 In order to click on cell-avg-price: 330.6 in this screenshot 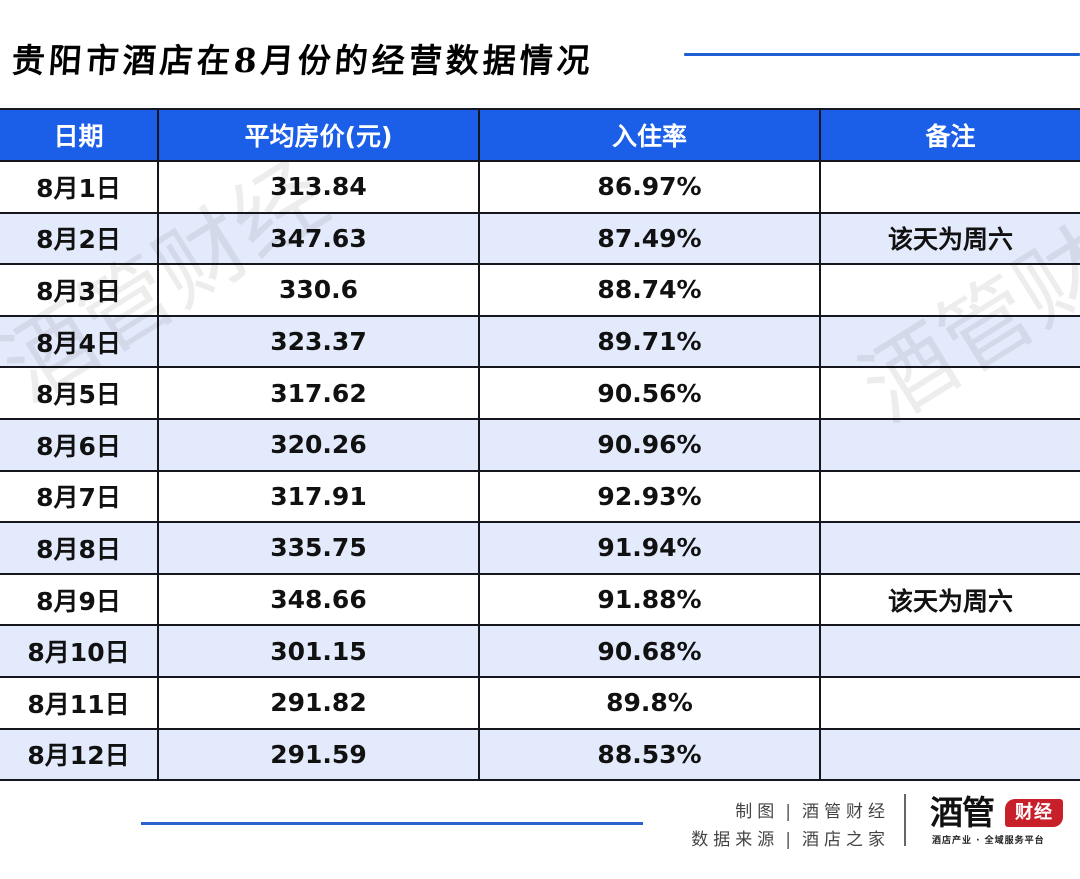, I will do `click(318, 290)`.